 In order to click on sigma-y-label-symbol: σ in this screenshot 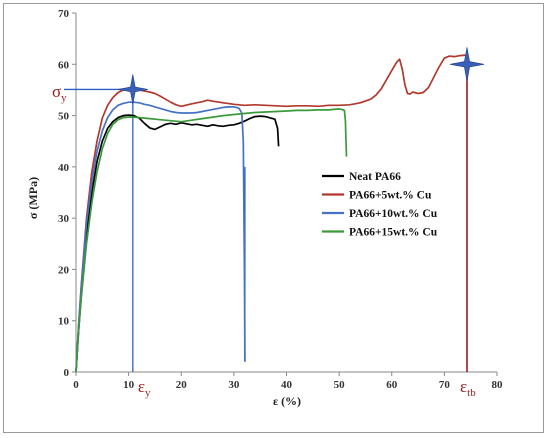, I will do `click(56, 91)`.